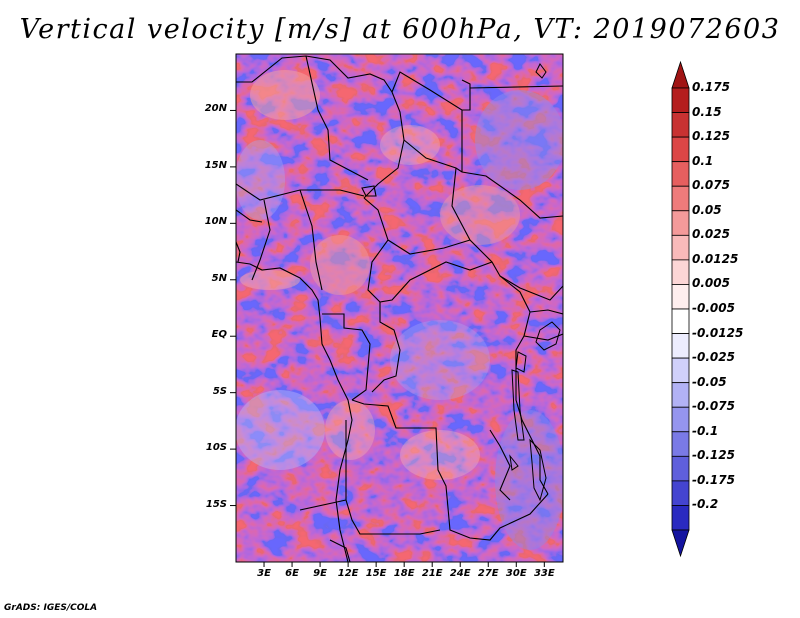 This screenshot has height=618, width=800. Describe the element at coordinates (703, 160) in the screenshot. I see `colorbar-label: 0.1` at that location.